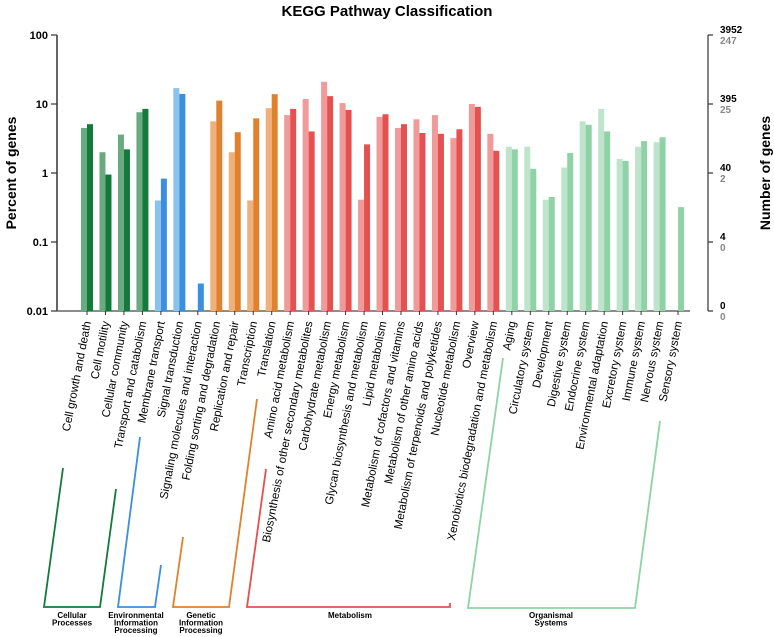 Image resolution: width=774 pixels, height=637 pixels. What do you see at coordinates (728, 41) in the screenshot?
I see `right-tick-label-secondary: 247` at bounding box center [728, 41].